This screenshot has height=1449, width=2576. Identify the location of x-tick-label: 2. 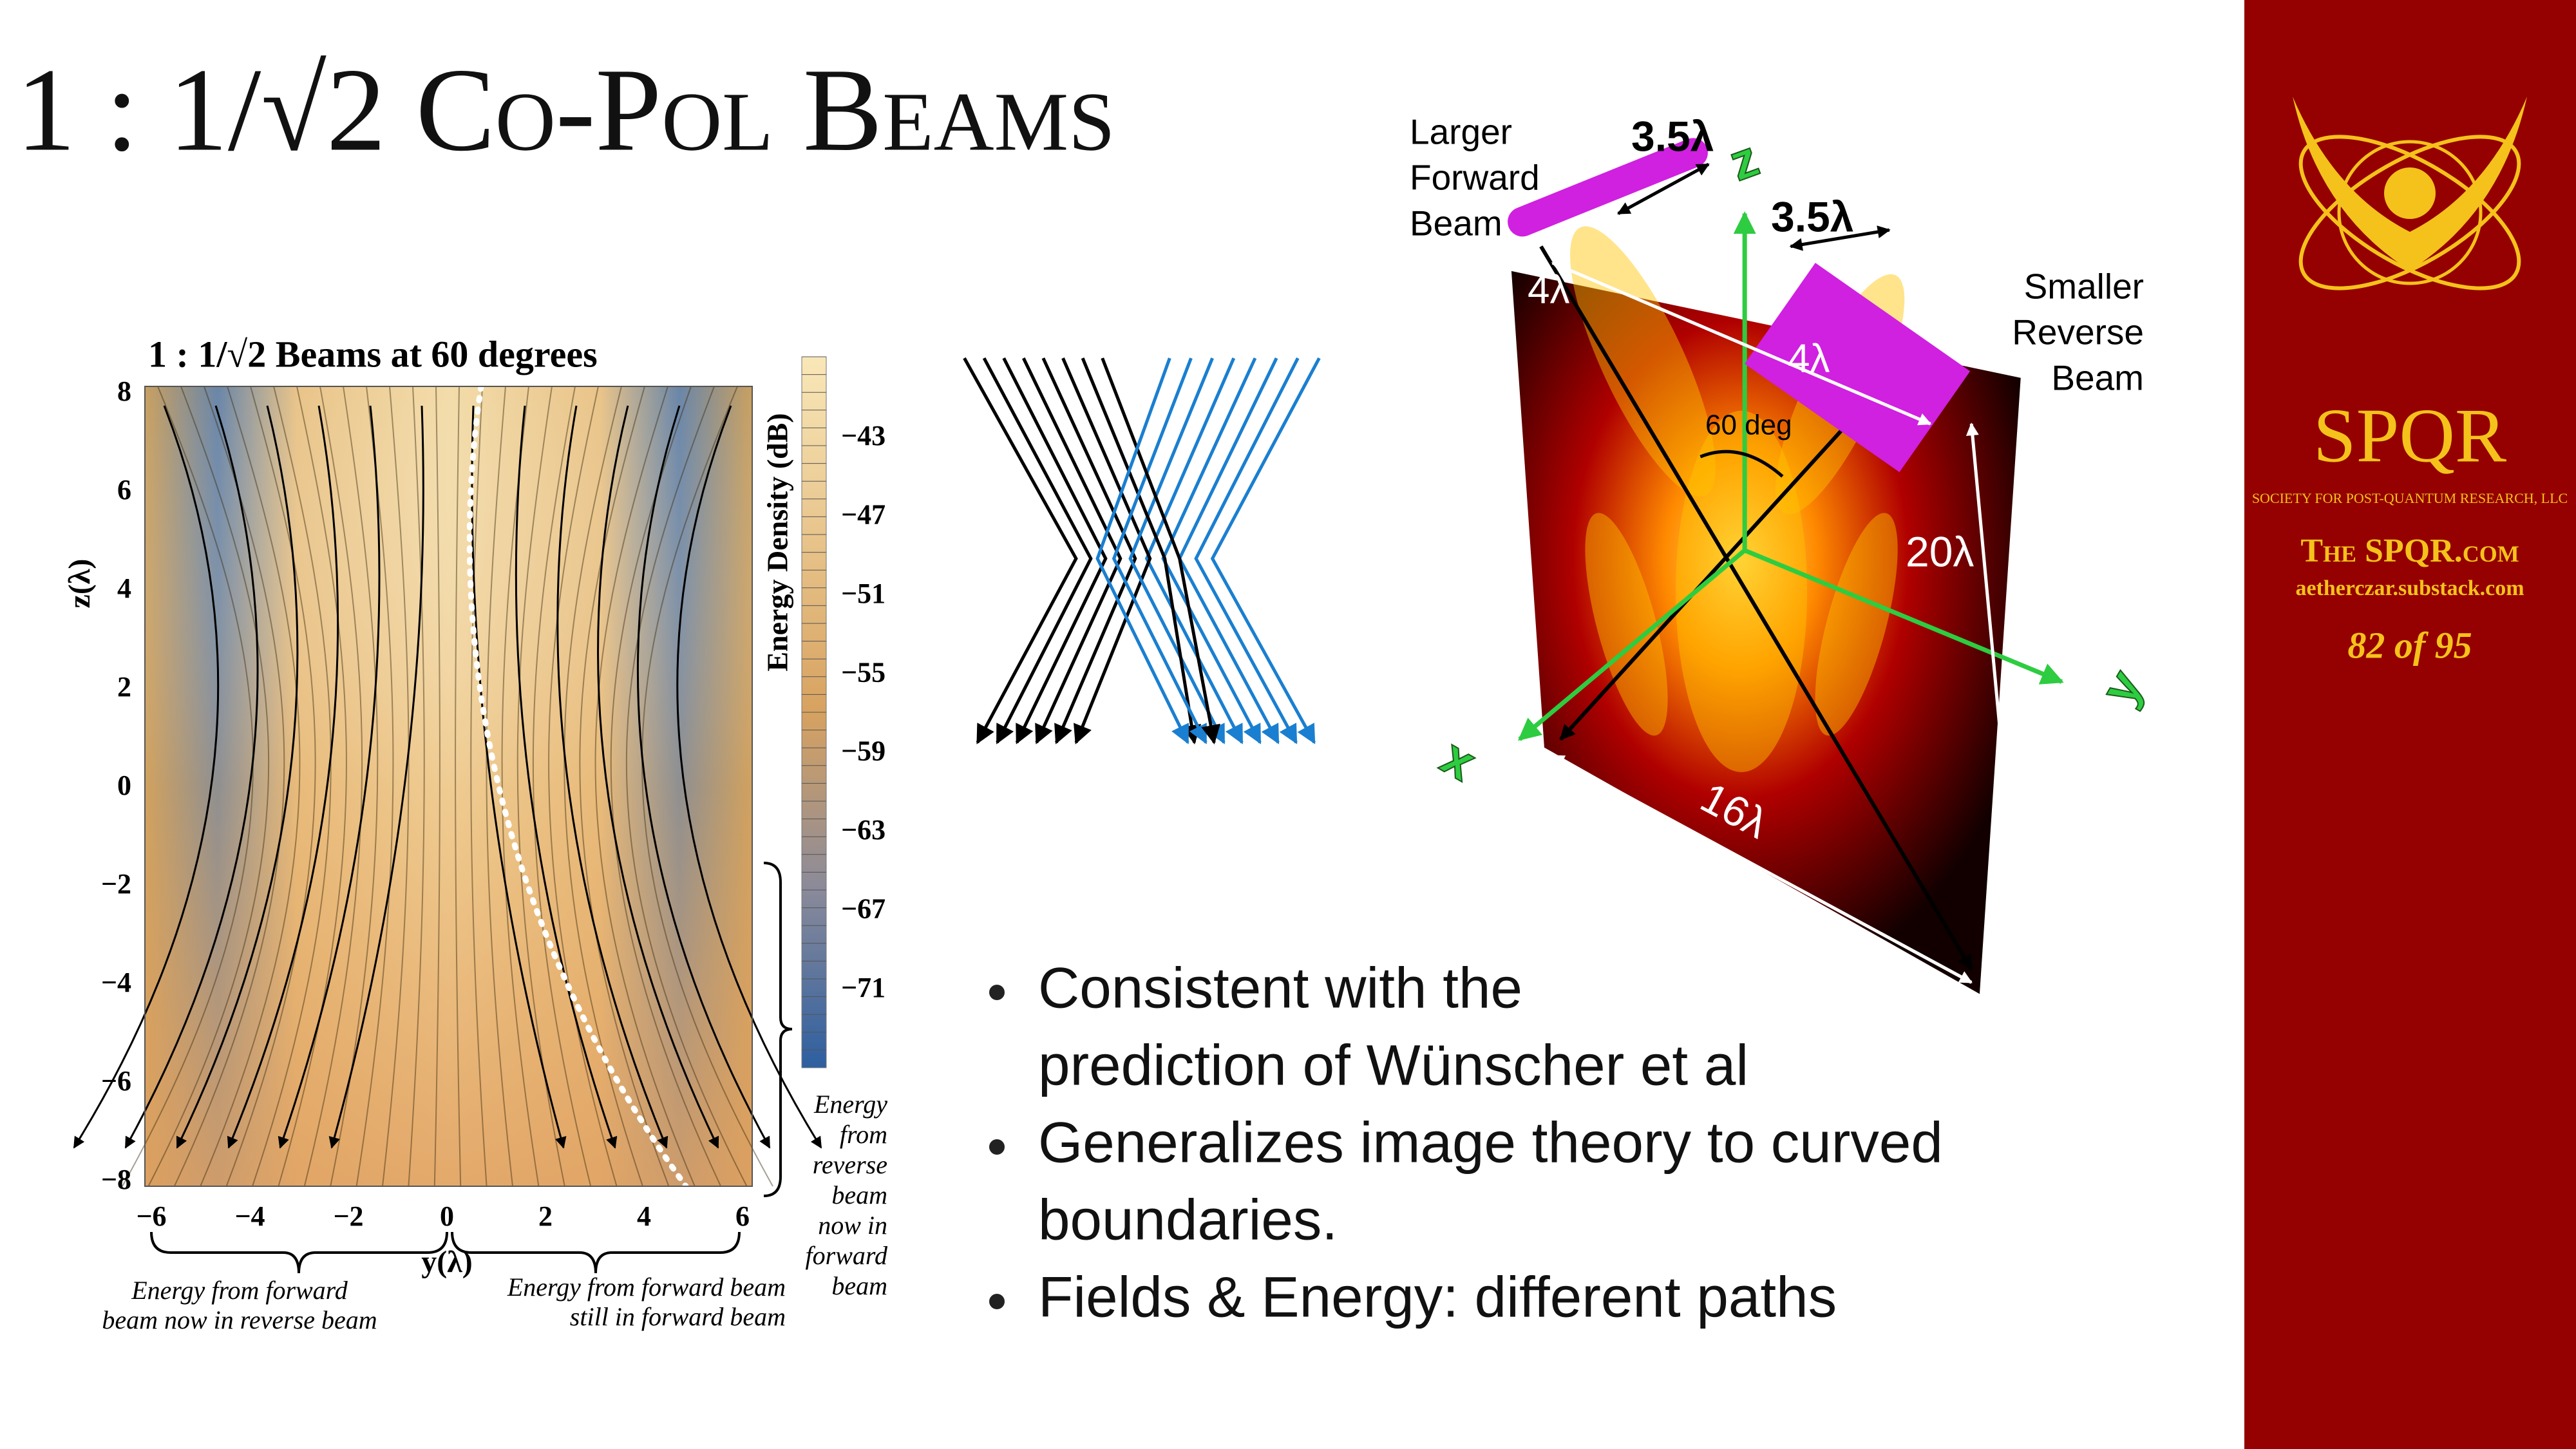
(545, 1216).